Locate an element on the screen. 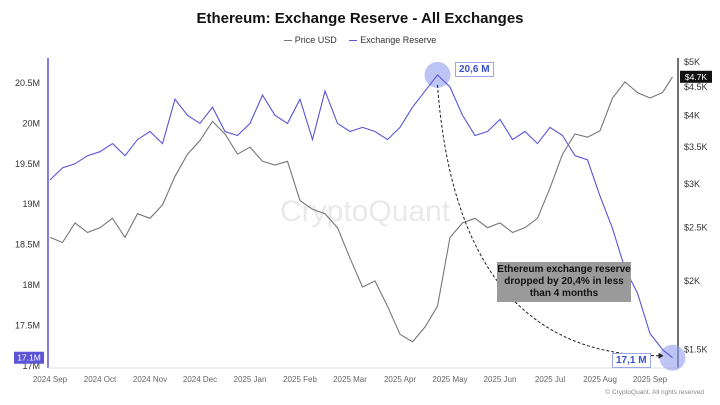 This screenshot has width=720, height=405. right-tick-label: $2.5K is located at coordinates (696, 228).